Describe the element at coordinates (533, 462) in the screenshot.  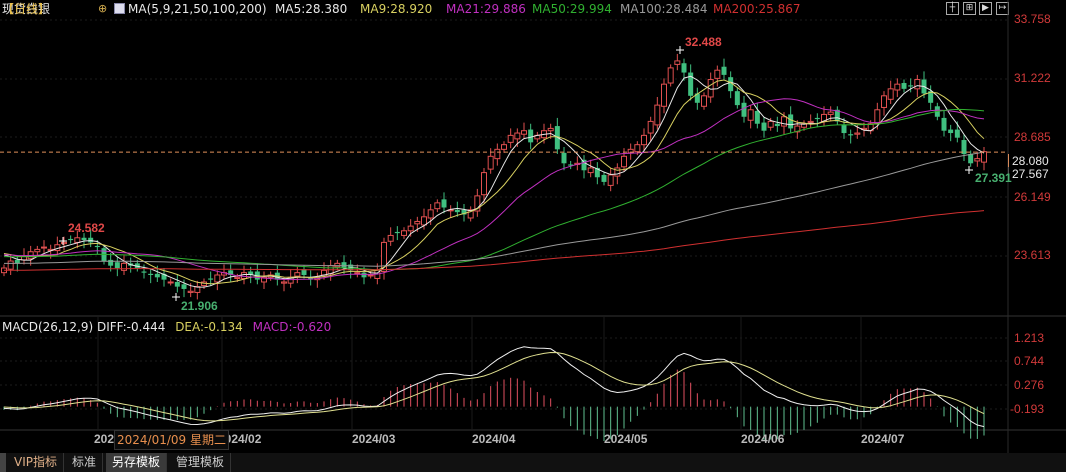
I see `bottom-toolbar` at that location.